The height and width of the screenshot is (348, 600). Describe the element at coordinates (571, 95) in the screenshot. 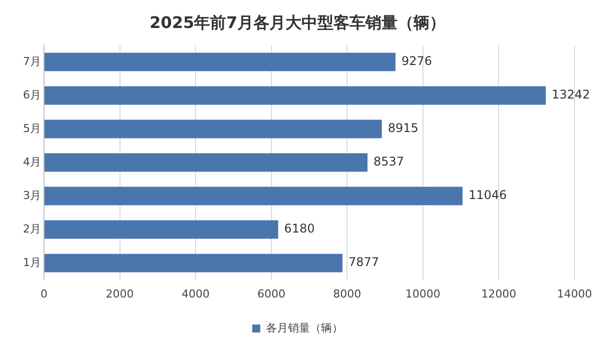

I see `data-label: 13242` at that location.